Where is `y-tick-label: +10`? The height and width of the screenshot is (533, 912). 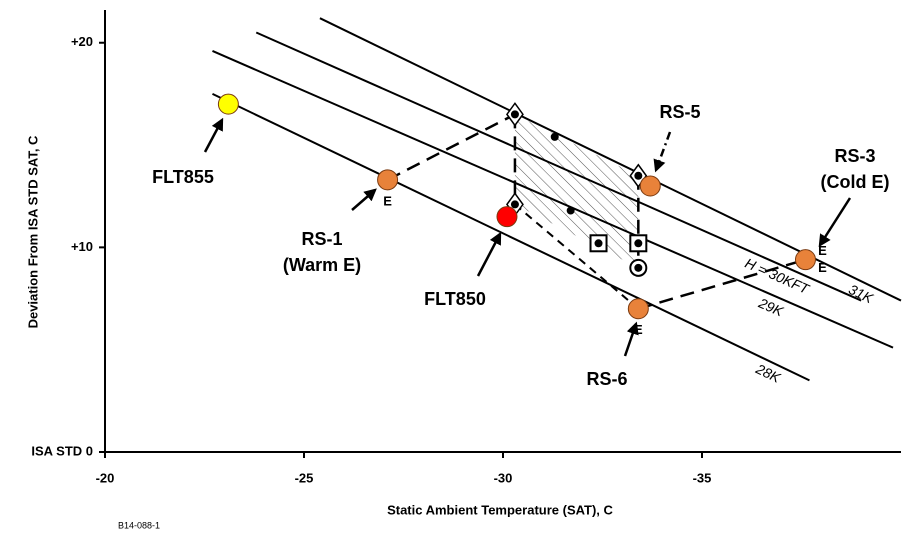
y-tick-label: +10 is located at coordinates (82, 246).